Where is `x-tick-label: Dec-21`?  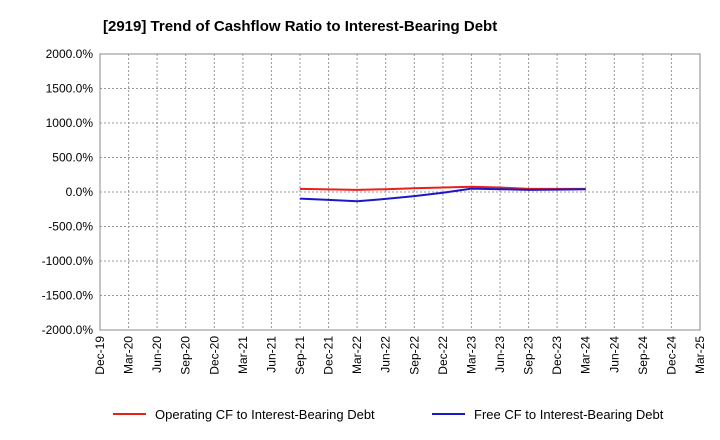
x-tick-label: Dec-21 is located at coordinates (329, 355).